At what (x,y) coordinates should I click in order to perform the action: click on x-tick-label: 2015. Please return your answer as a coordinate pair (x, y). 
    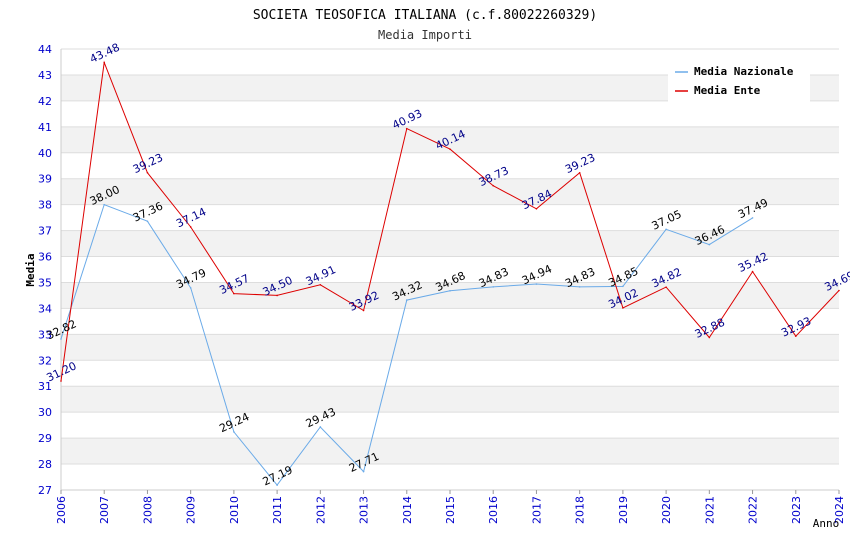
    Looking at the image, I should click on (450, 510).